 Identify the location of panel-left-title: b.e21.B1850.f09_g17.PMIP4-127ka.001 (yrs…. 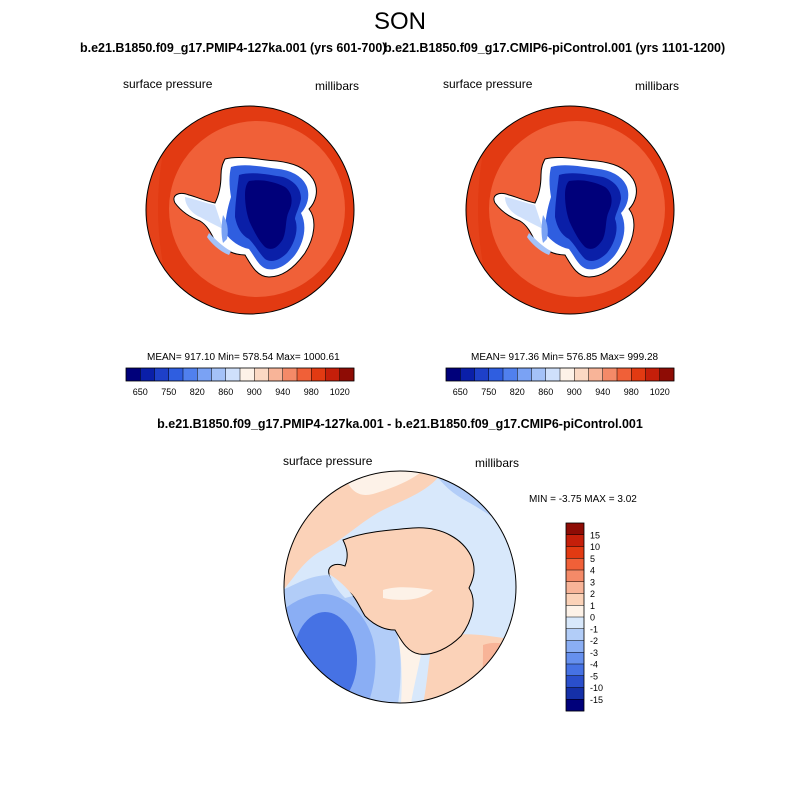
(233, 48).